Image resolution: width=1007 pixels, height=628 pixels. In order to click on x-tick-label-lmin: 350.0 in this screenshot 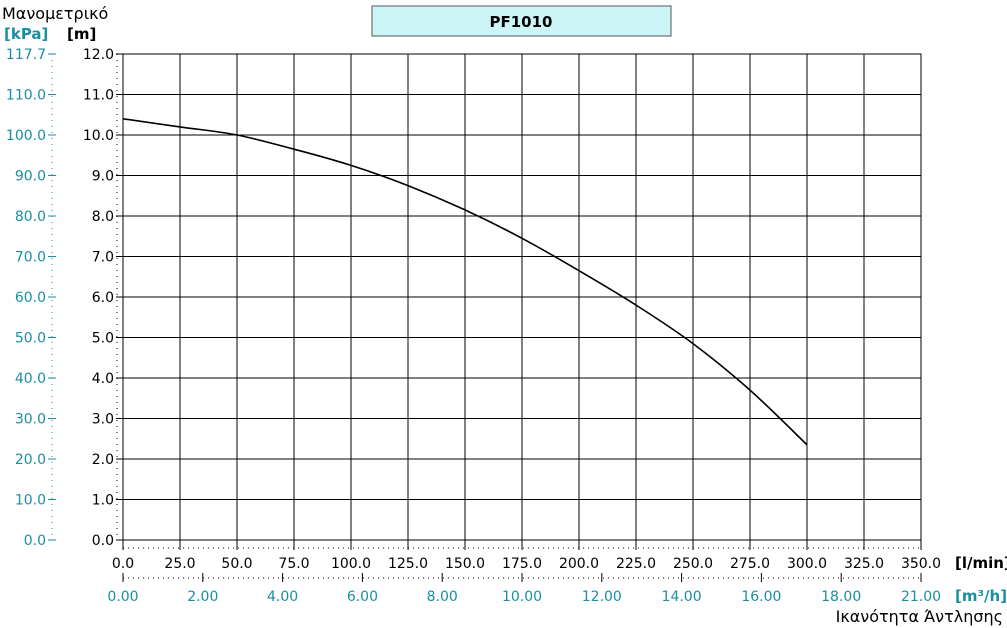, I will do `click(921, 564)`.